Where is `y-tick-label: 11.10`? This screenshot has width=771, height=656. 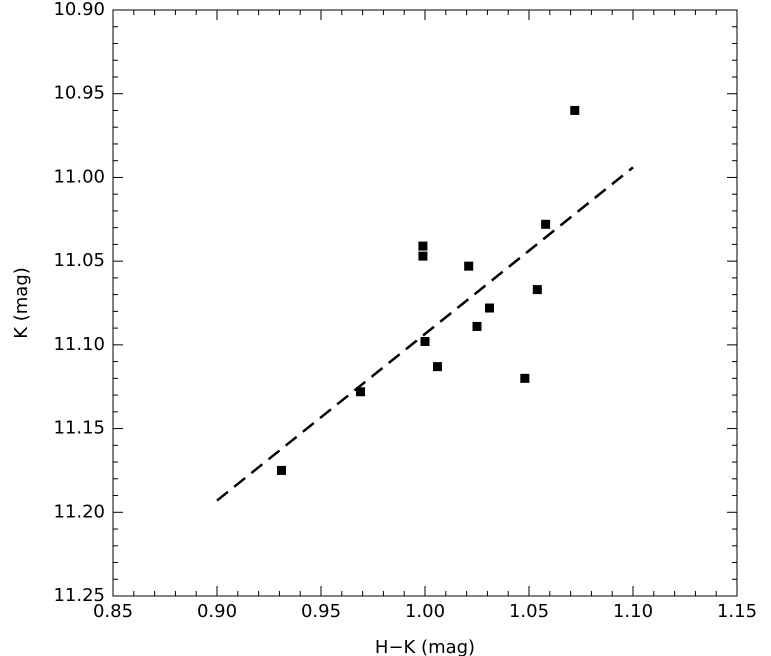
y-tick-label: 11.10 is located at coordinates (79, 344).